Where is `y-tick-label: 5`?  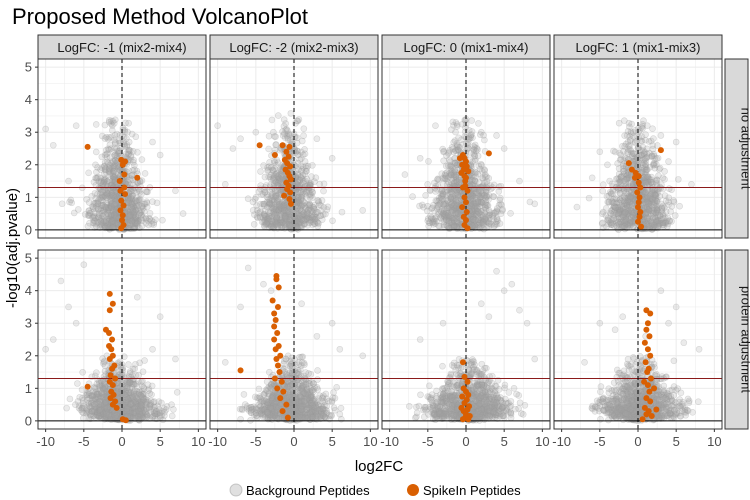
y-tick-label: 5 is located at coordinates (28, 67).